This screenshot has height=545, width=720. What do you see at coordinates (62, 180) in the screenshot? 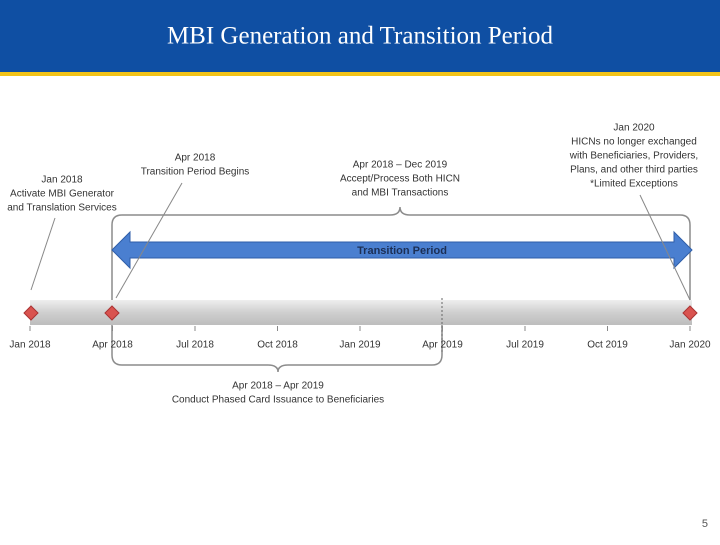
I see `callout-line: Jan 2018` at bounding box center [62, 180].